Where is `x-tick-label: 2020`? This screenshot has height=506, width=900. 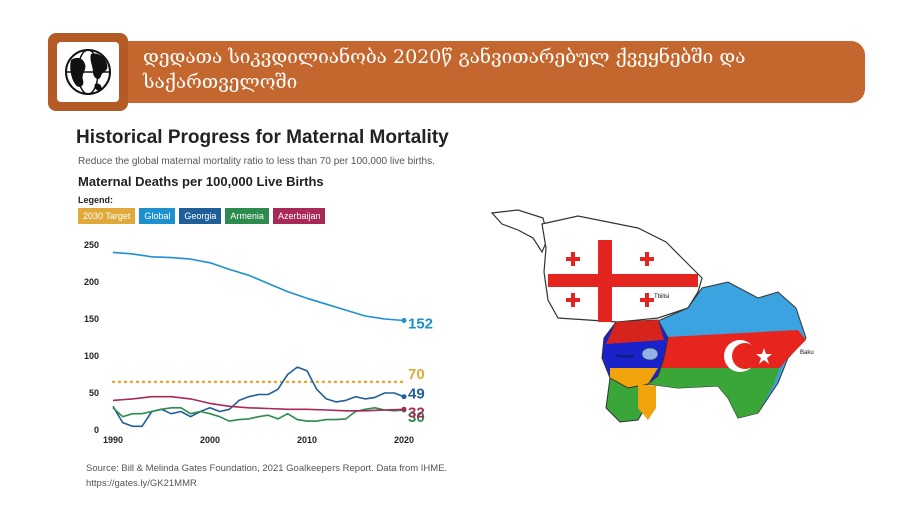
x-tick-label: 2020 is located at coordinates (404, 440).